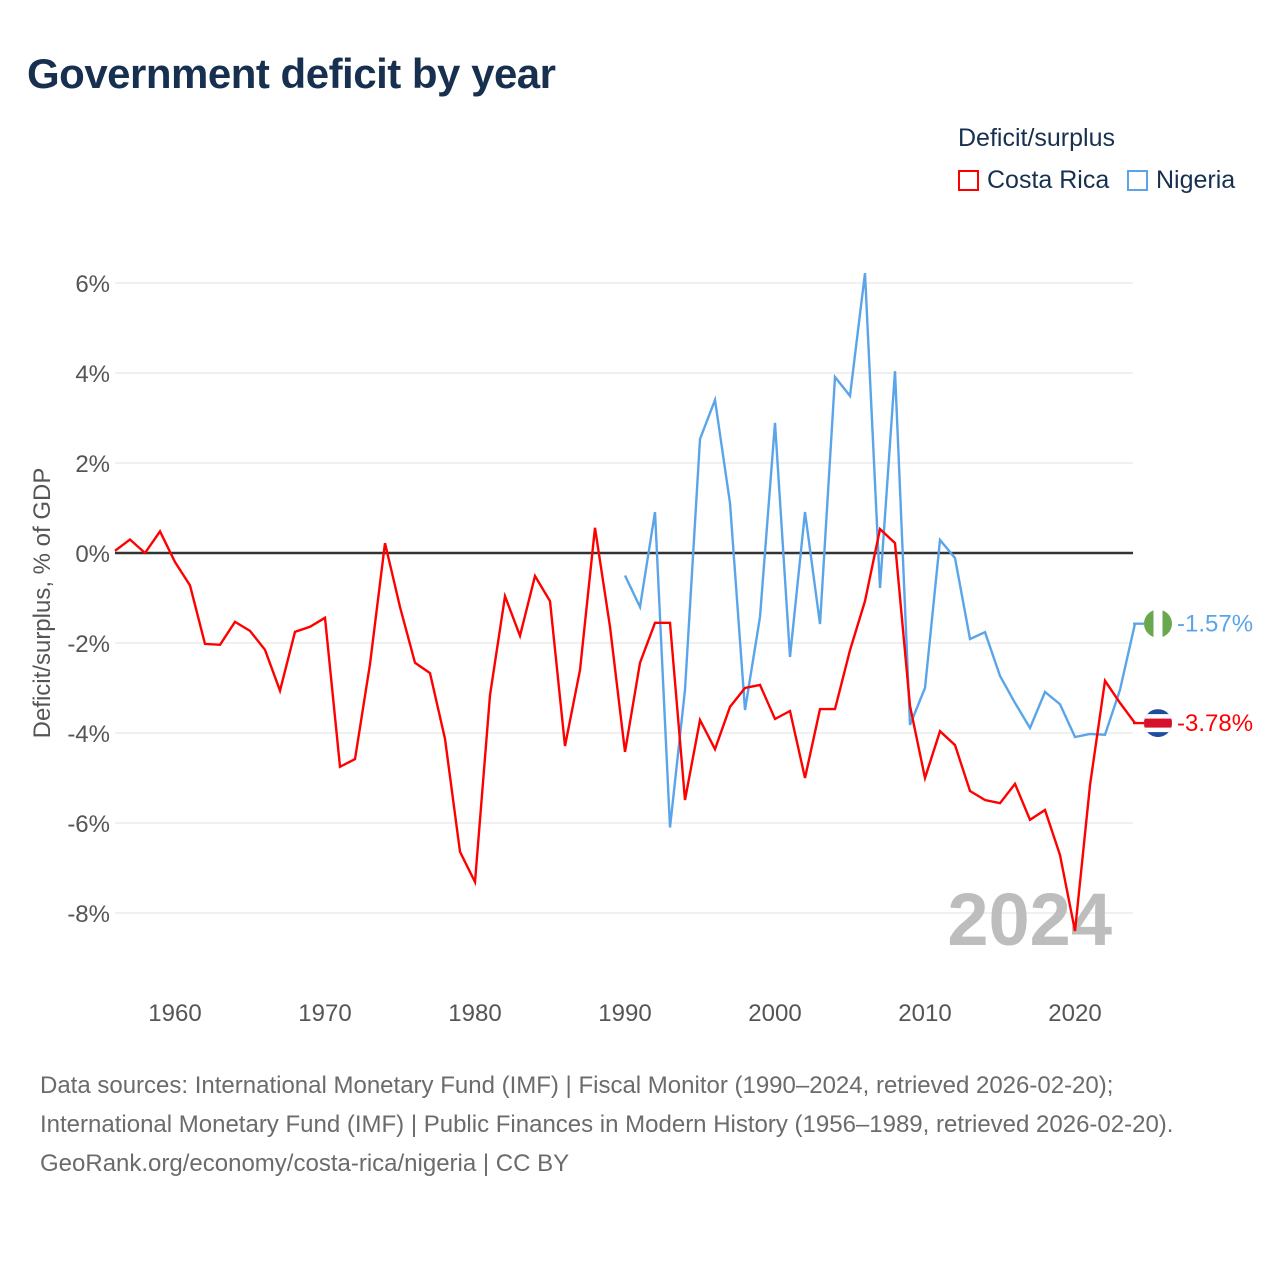  I want to click on y-tick-label: -2%, so click(88, 644).